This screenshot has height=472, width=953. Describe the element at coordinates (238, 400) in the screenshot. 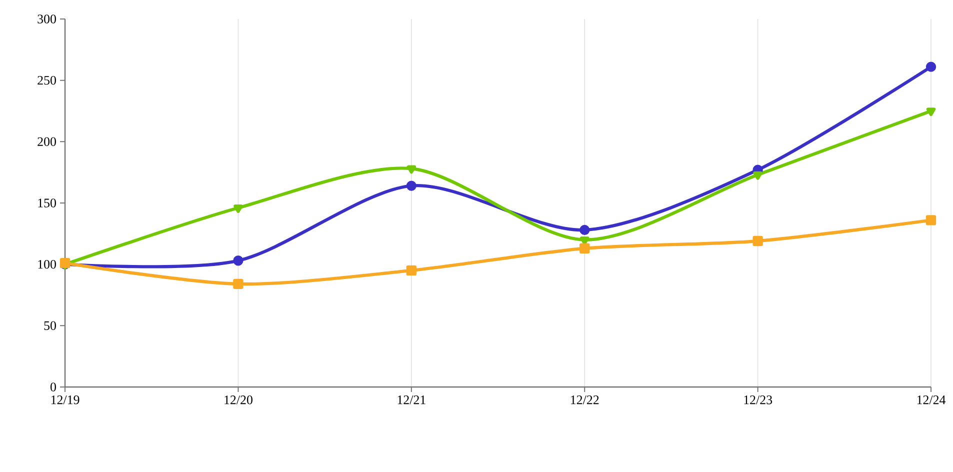

I see `x-tick-label: 12/20` at that location.